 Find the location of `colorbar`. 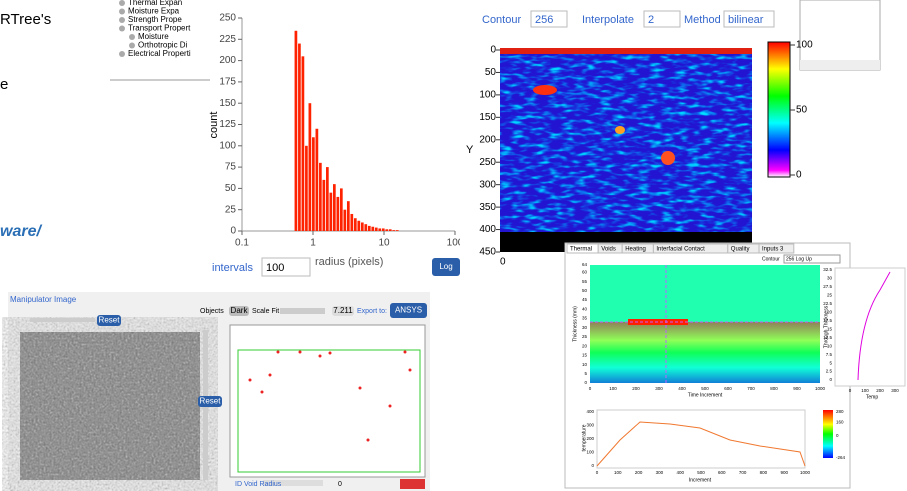

colorbar is located at coordinates (779, 109).